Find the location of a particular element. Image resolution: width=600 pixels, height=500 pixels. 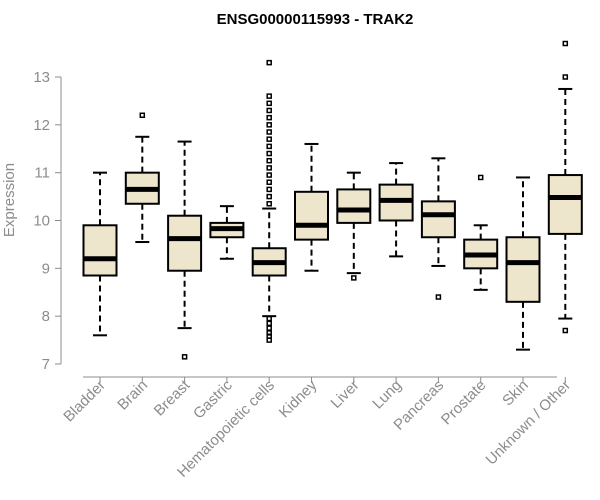

box-pancreas is located at coordinates (438, 228).